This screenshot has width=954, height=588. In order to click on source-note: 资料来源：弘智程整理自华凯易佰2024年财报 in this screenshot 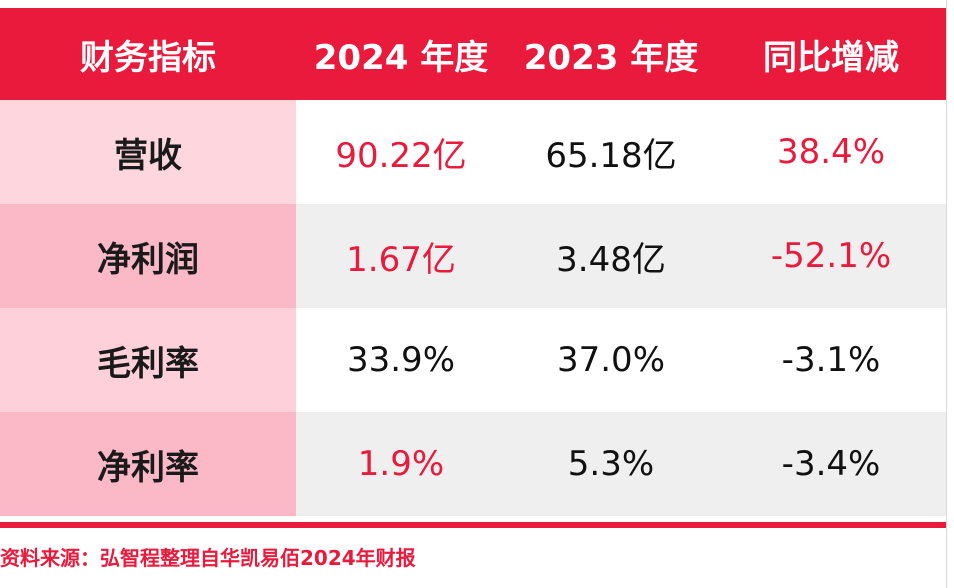, I will do `click(208, 558)`.